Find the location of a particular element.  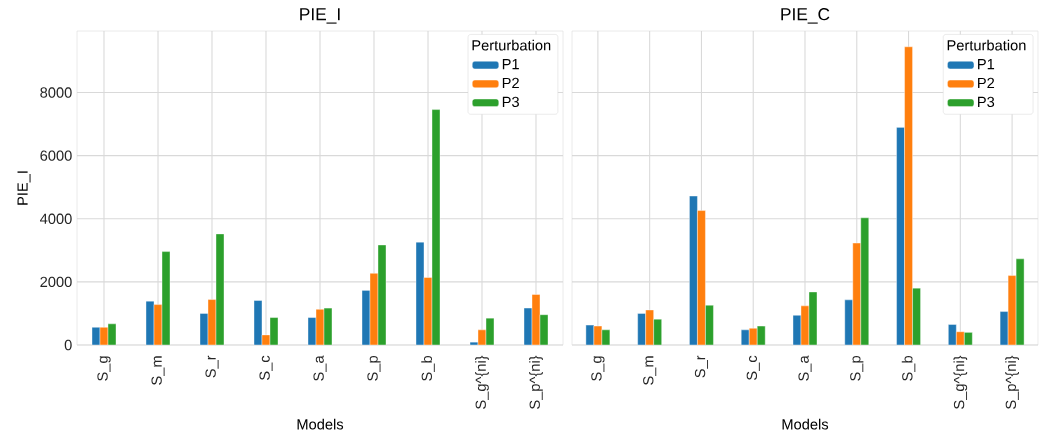

y-tick-label: 4000 is located at coordinates (56, 218).